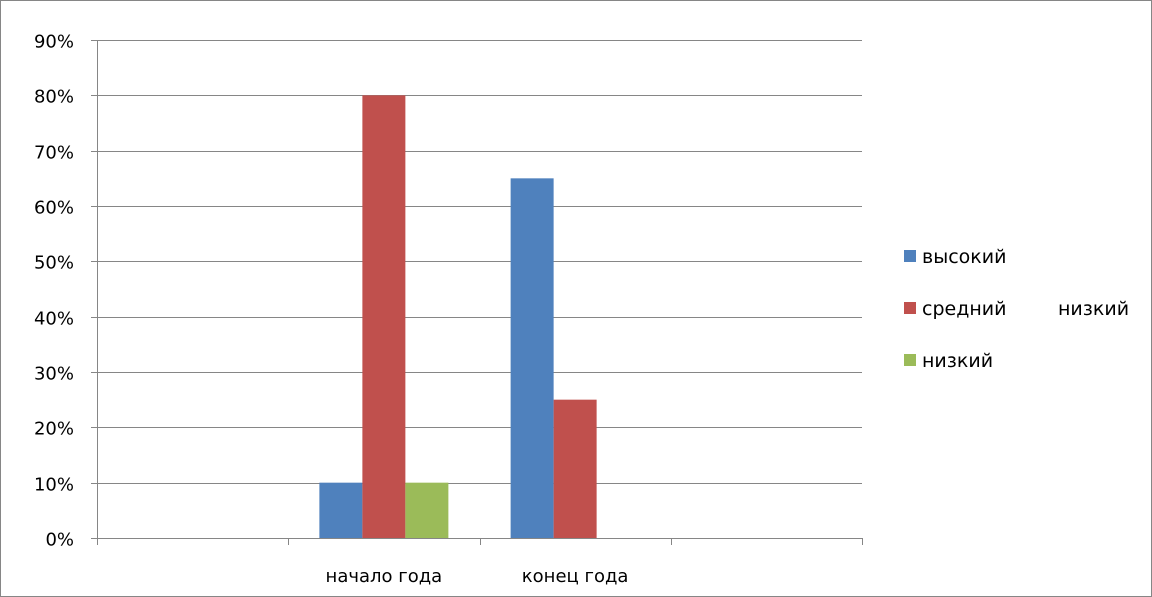  What do you see at coordinates (54, 153) in the screenshot?
I see `y-tick-label-70: 70%` at bounding box center [54, 153].